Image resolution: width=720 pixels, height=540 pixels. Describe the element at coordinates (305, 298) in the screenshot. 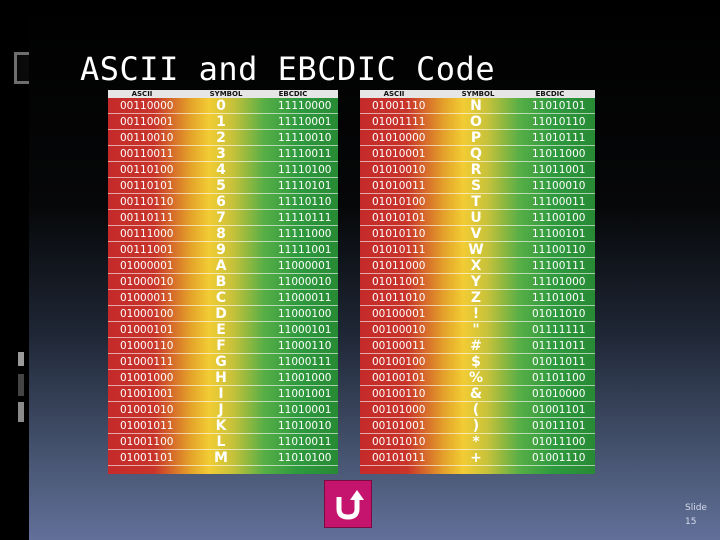

I see `ebcdic-code-cell: 11000011` at that location.